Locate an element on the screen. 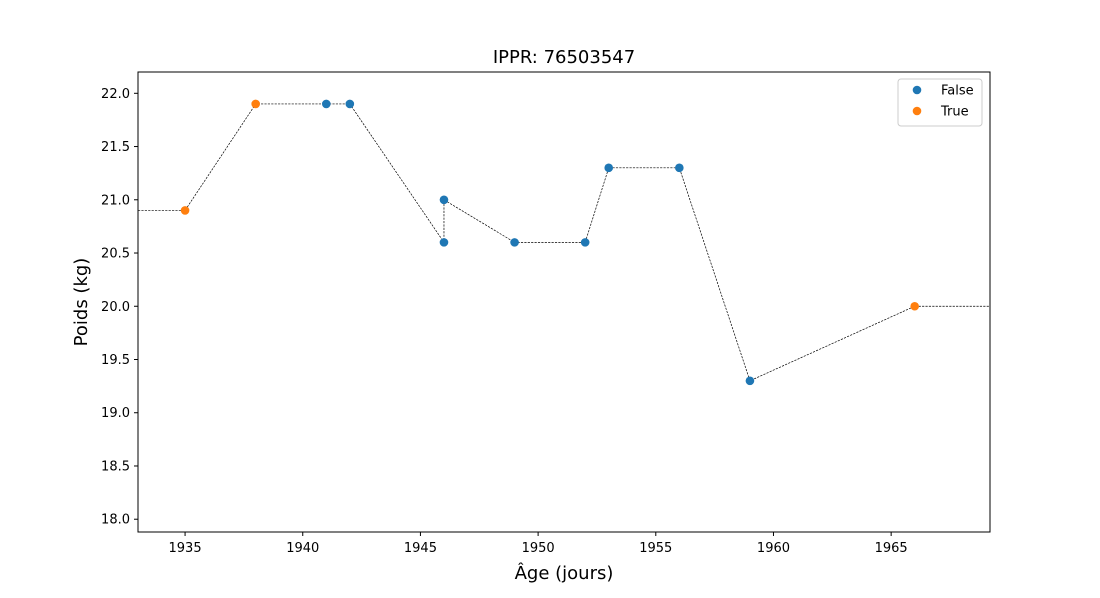 Image resolution: width=1100 pixels, height=598 pixels. y-tick-label: 21.0 is located at coordinates (115, 200).